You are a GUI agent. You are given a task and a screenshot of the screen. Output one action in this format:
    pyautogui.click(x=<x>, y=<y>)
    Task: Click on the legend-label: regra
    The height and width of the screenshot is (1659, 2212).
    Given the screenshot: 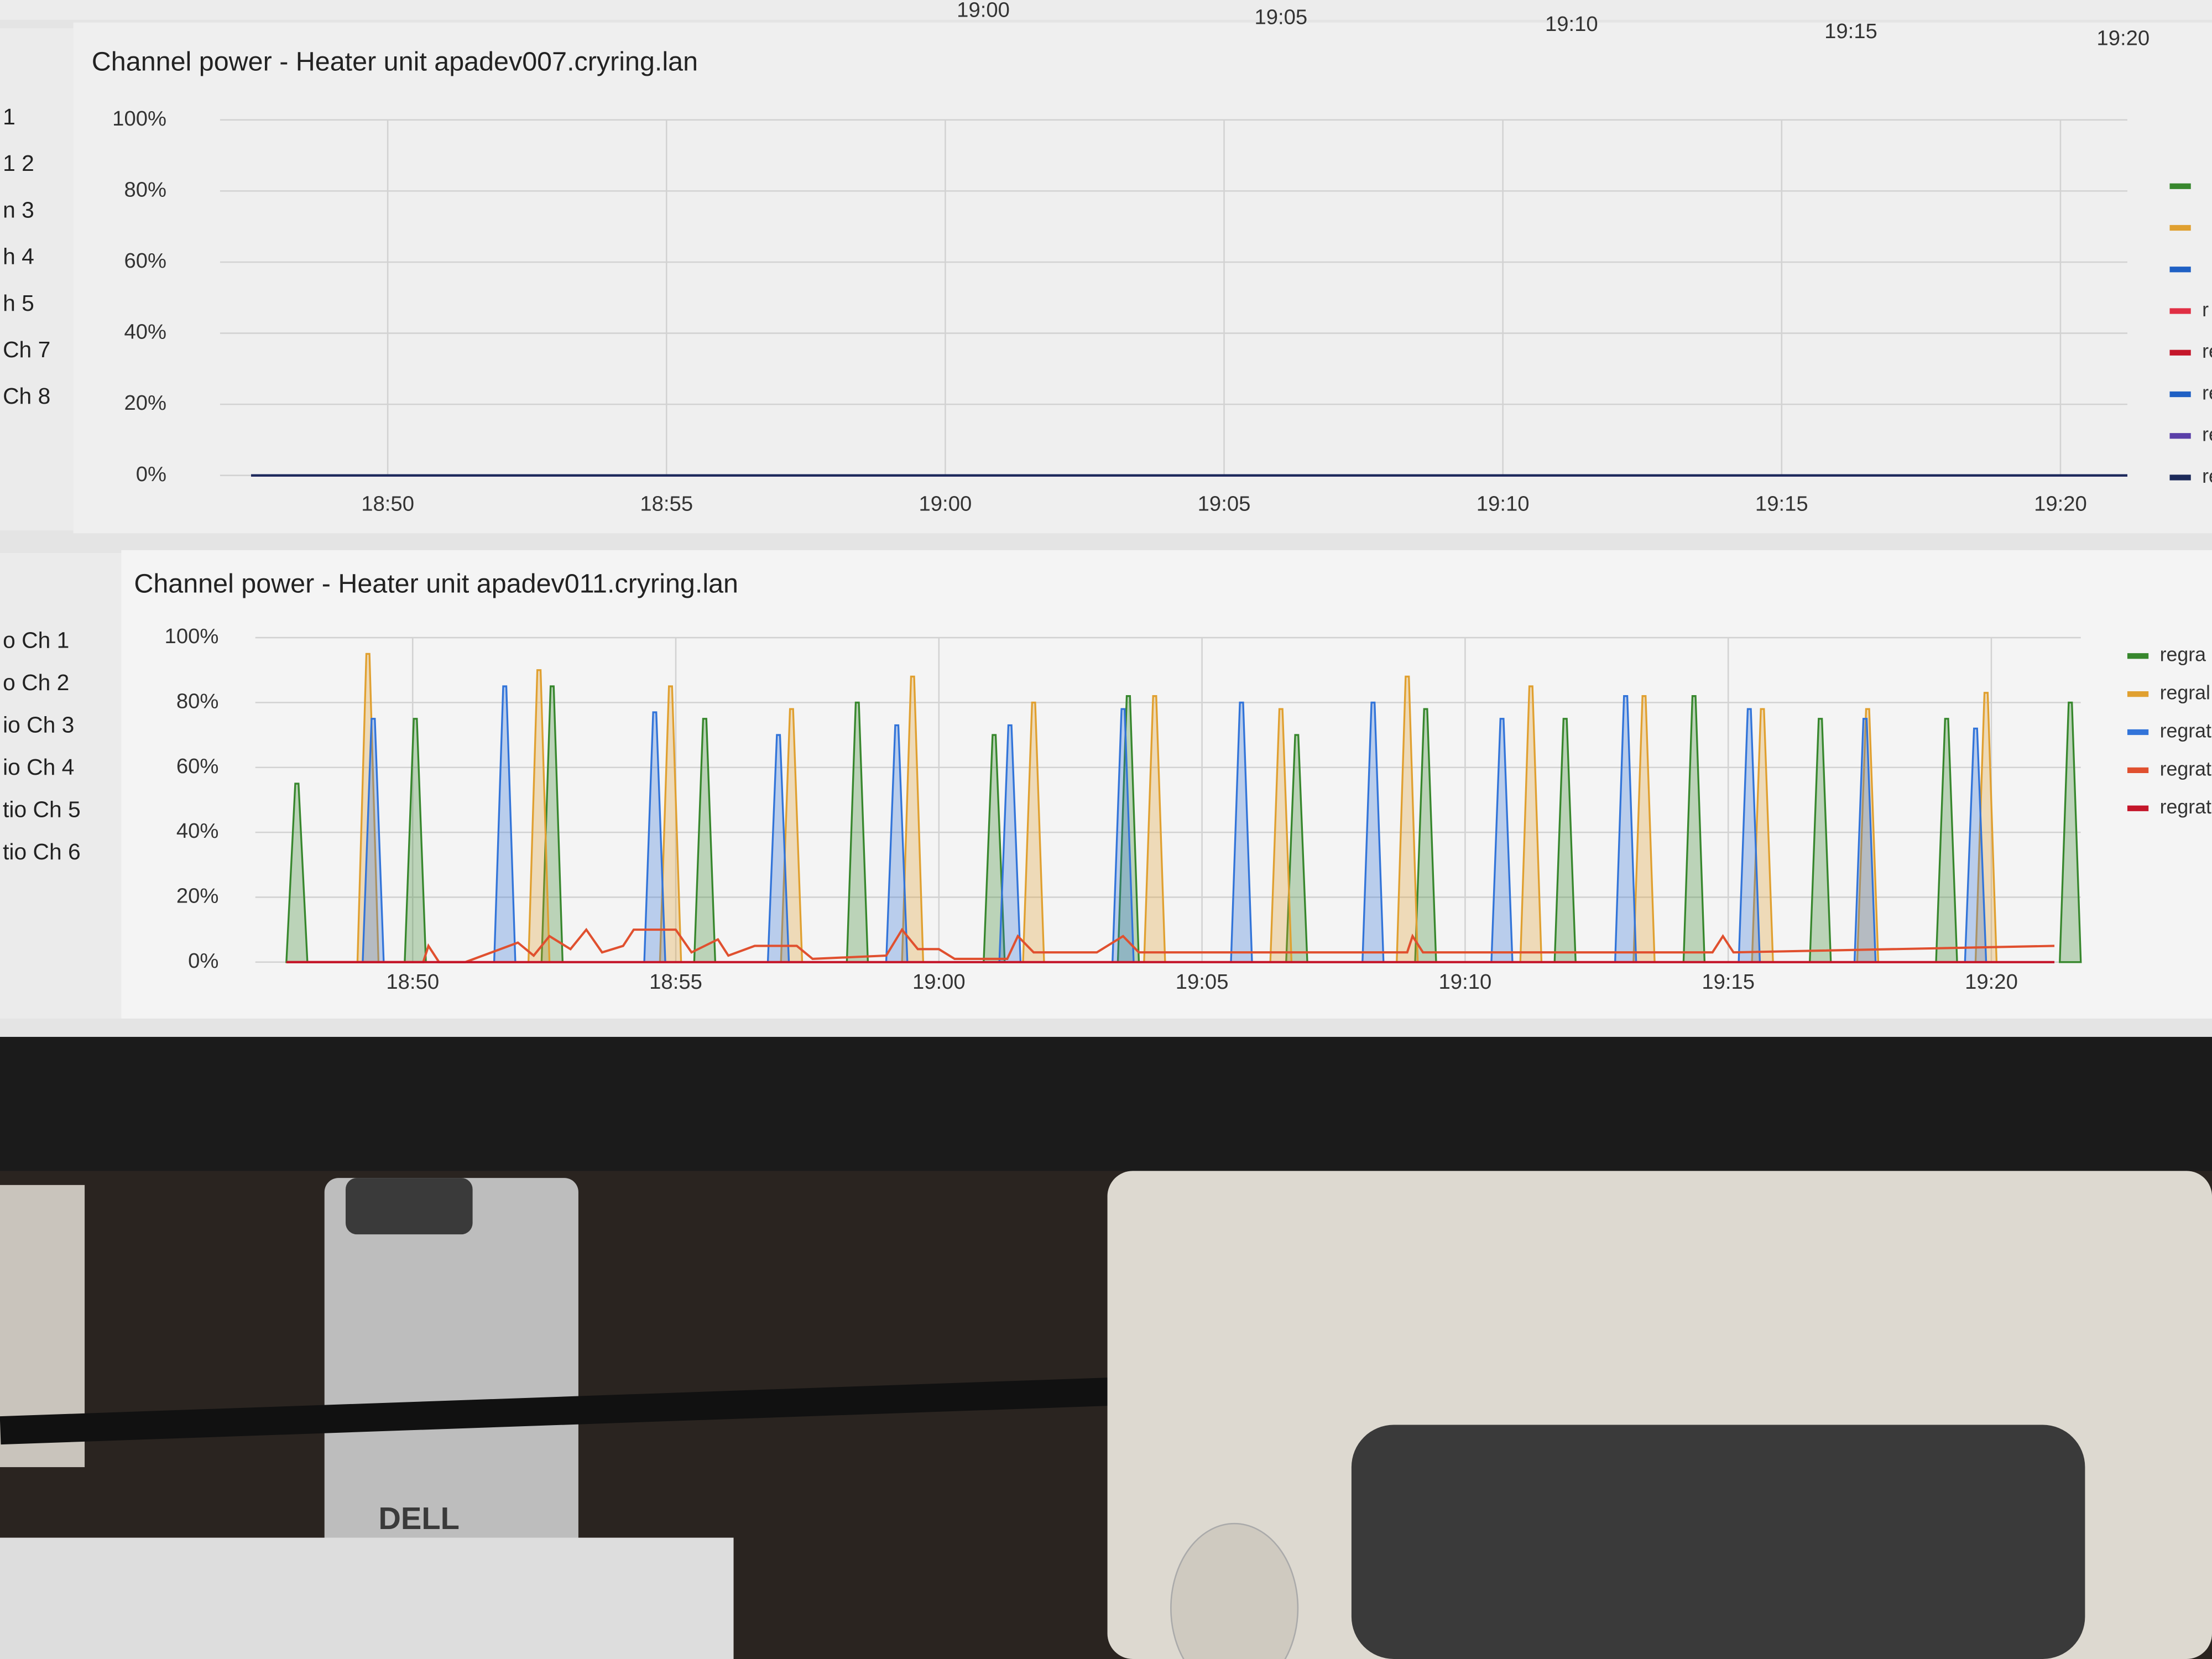 What is the action you would take?
    pyautogui.click(x=2183, y=655)
    